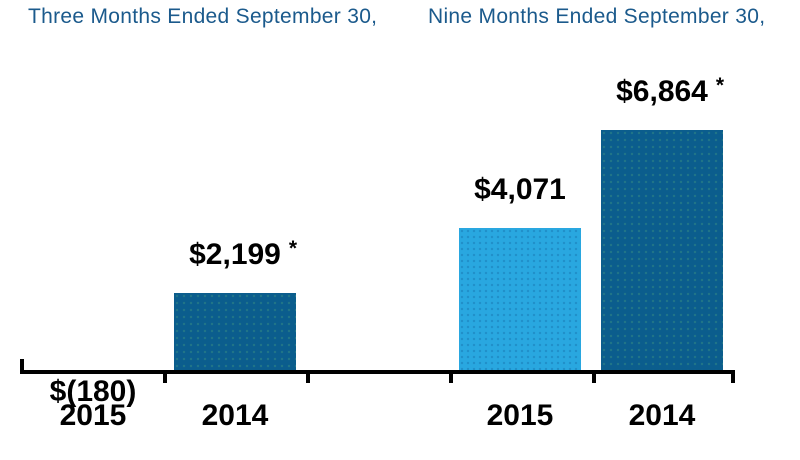 The image size is (800, 460). I want to click on value-text: $(180), so click(93, 391).